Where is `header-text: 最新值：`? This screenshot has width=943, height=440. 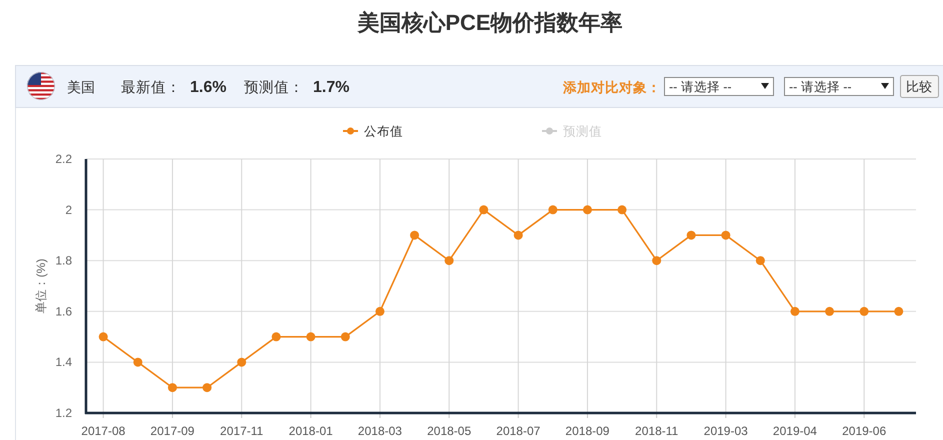
header-text: 最新值： is located at coordinates (151, 88).